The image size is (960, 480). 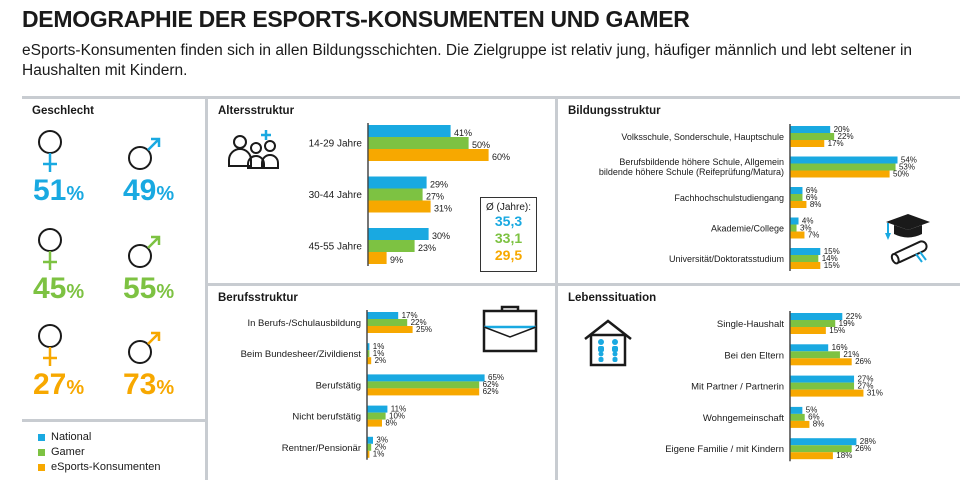 What do you see at coordinates (140, 190) in the screenshot?
I see `gender-male-value: 49` at bounding box center [140, 190].